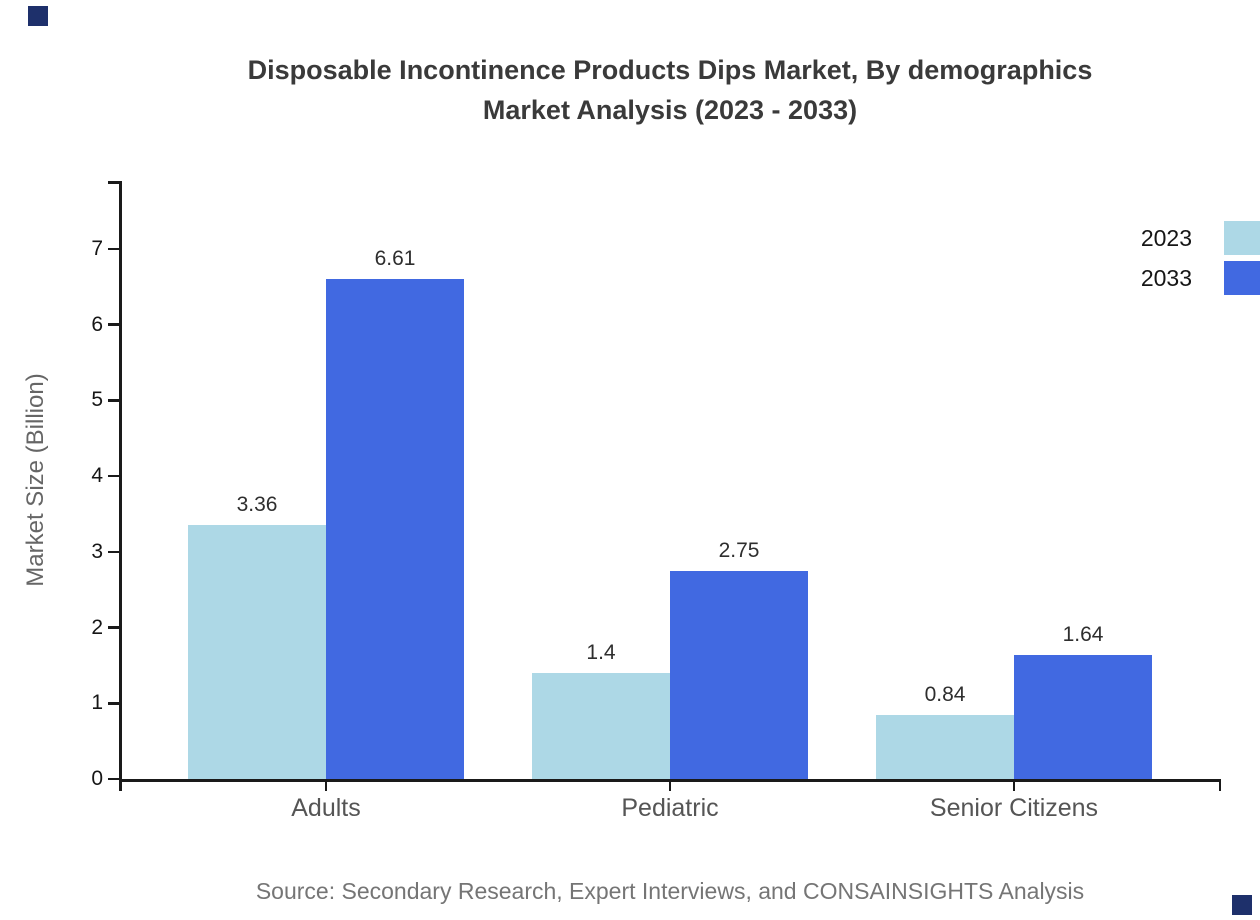 Image resolution: width=1260 pixels, height=920 pixels. What do you see at coordinates (1242, 905) in the screenshot?
I see `brand-corner-mark-bottom-right` at bounding box center [1242, 905].